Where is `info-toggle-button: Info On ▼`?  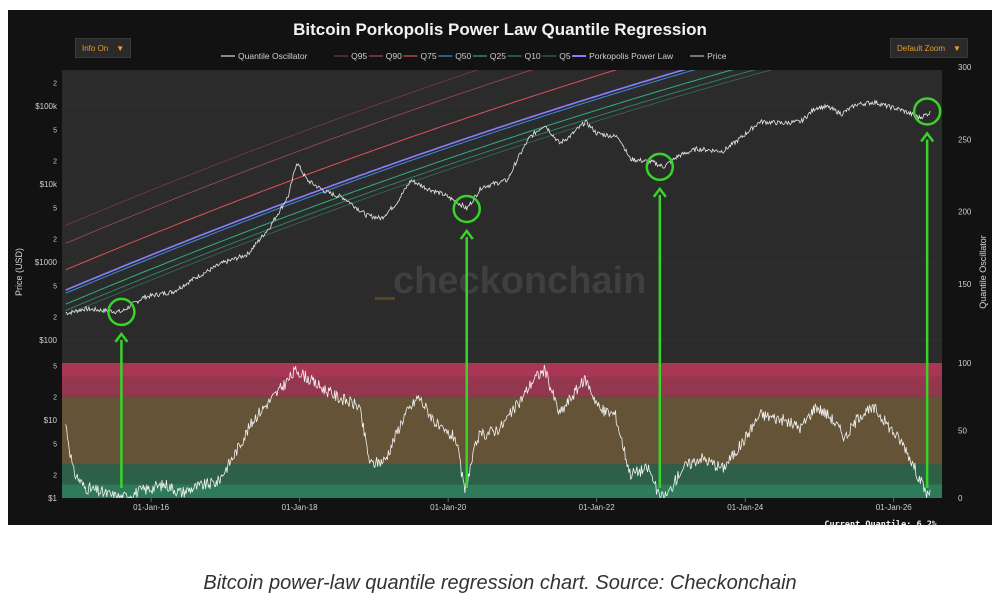 info-toggle-button: Info On ▼ is located at coordinates (103, 48).